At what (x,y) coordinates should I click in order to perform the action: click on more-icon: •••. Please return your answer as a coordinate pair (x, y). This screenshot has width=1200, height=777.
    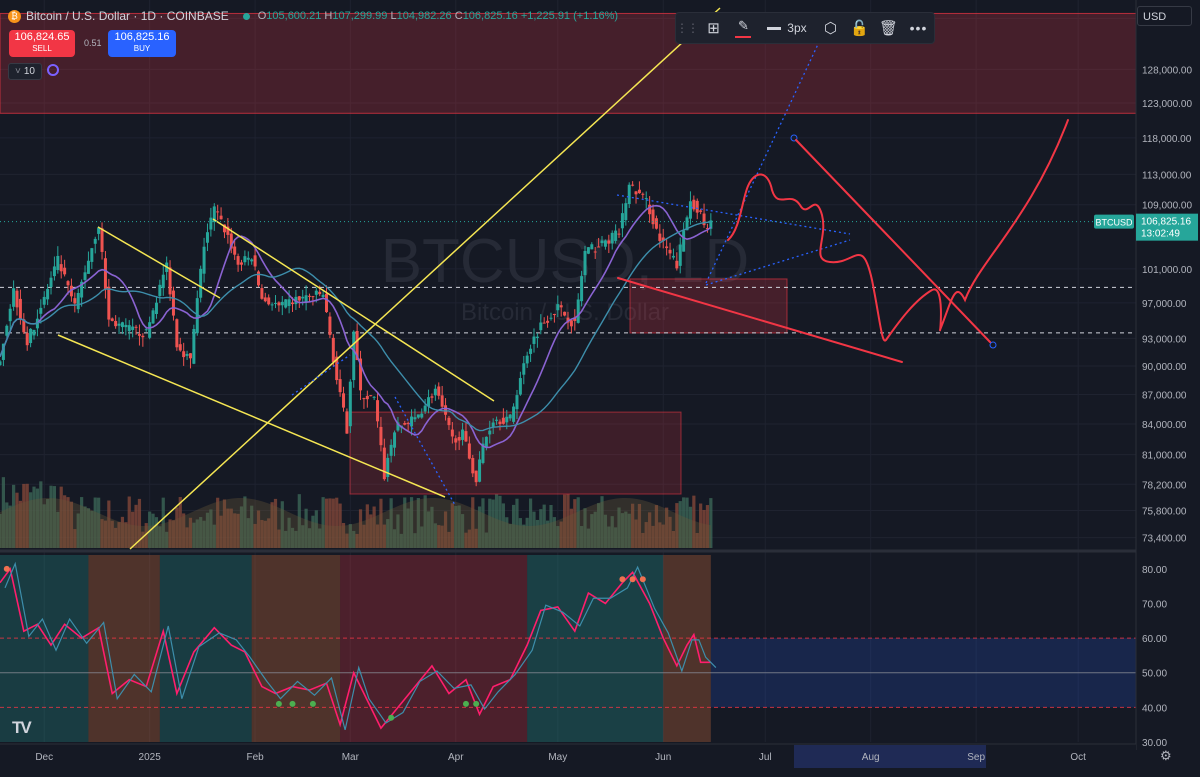
    Looking at the image, I should click on (918, 28).